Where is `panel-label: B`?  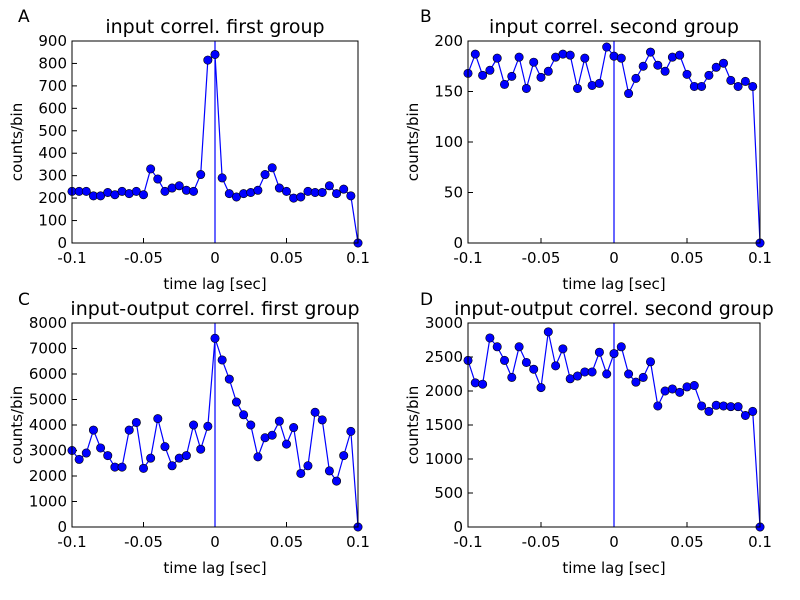
panel-label: B is located at coordinates (426, 17).